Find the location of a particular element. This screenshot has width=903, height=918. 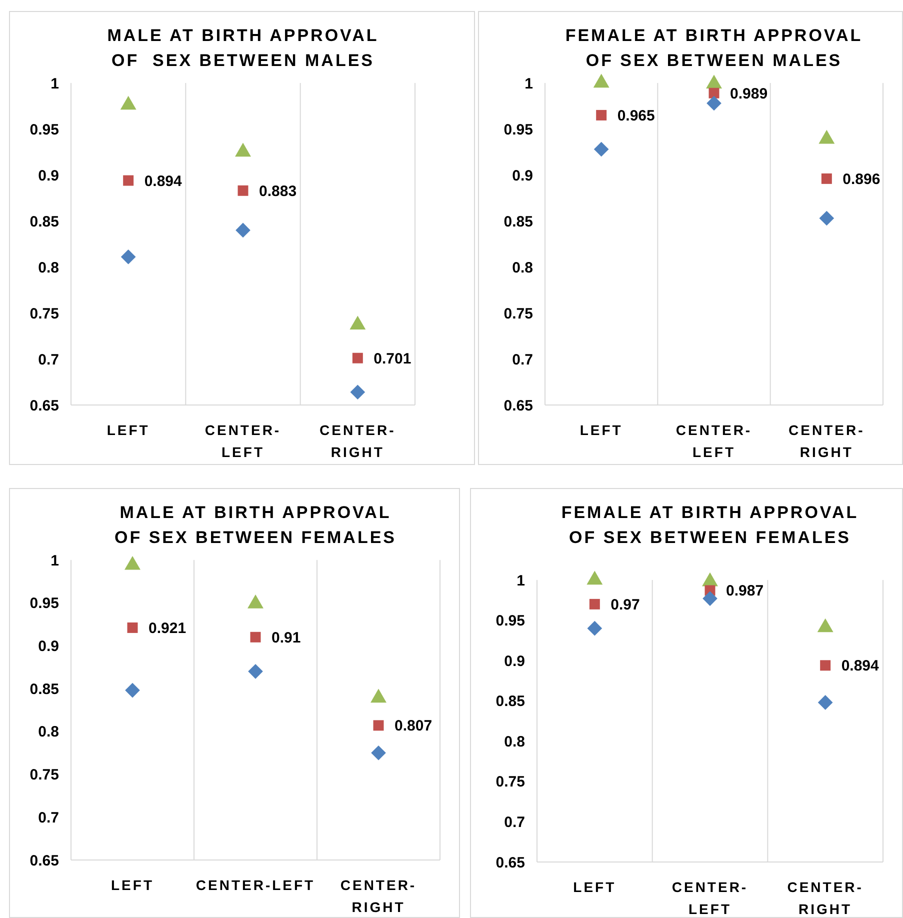

data-label: 0.896 is located at coordinates (861, 179).